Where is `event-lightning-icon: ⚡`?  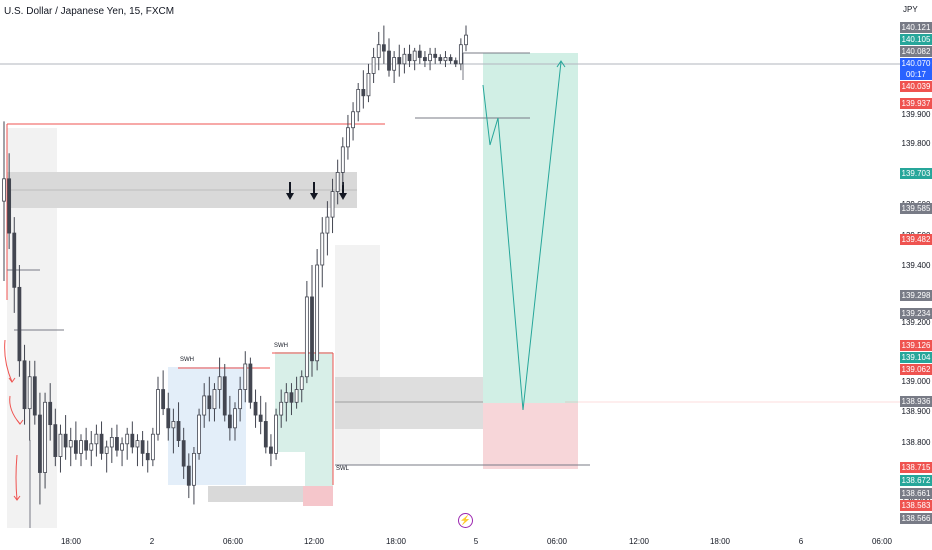
event-lightning-icon: ⚡ is located at coordinates (465, 520).